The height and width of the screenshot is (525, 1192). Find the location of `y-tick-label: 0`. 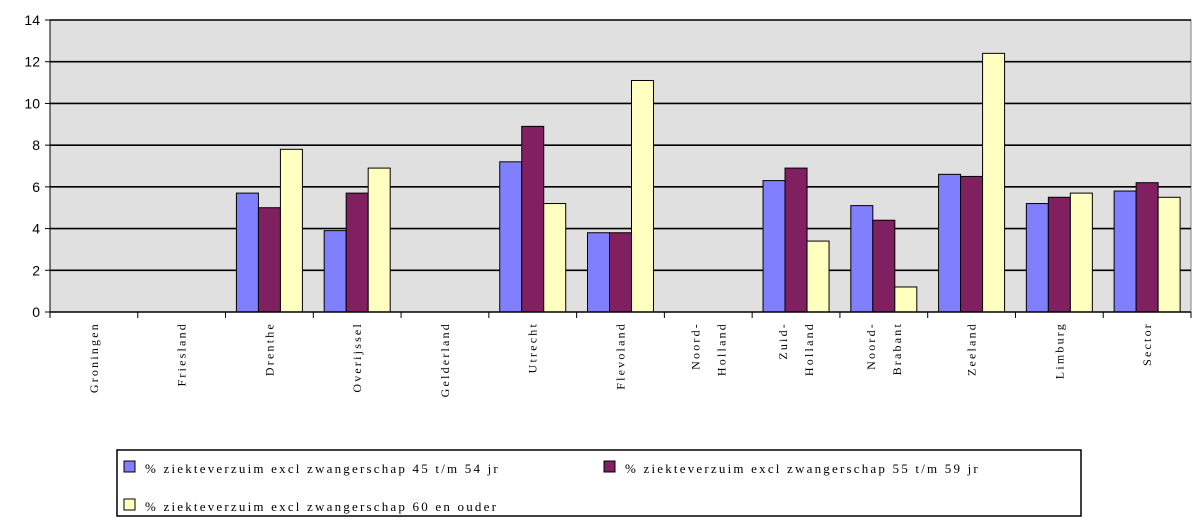

y-tick-label: 0 is located at coordinates (36, 312).